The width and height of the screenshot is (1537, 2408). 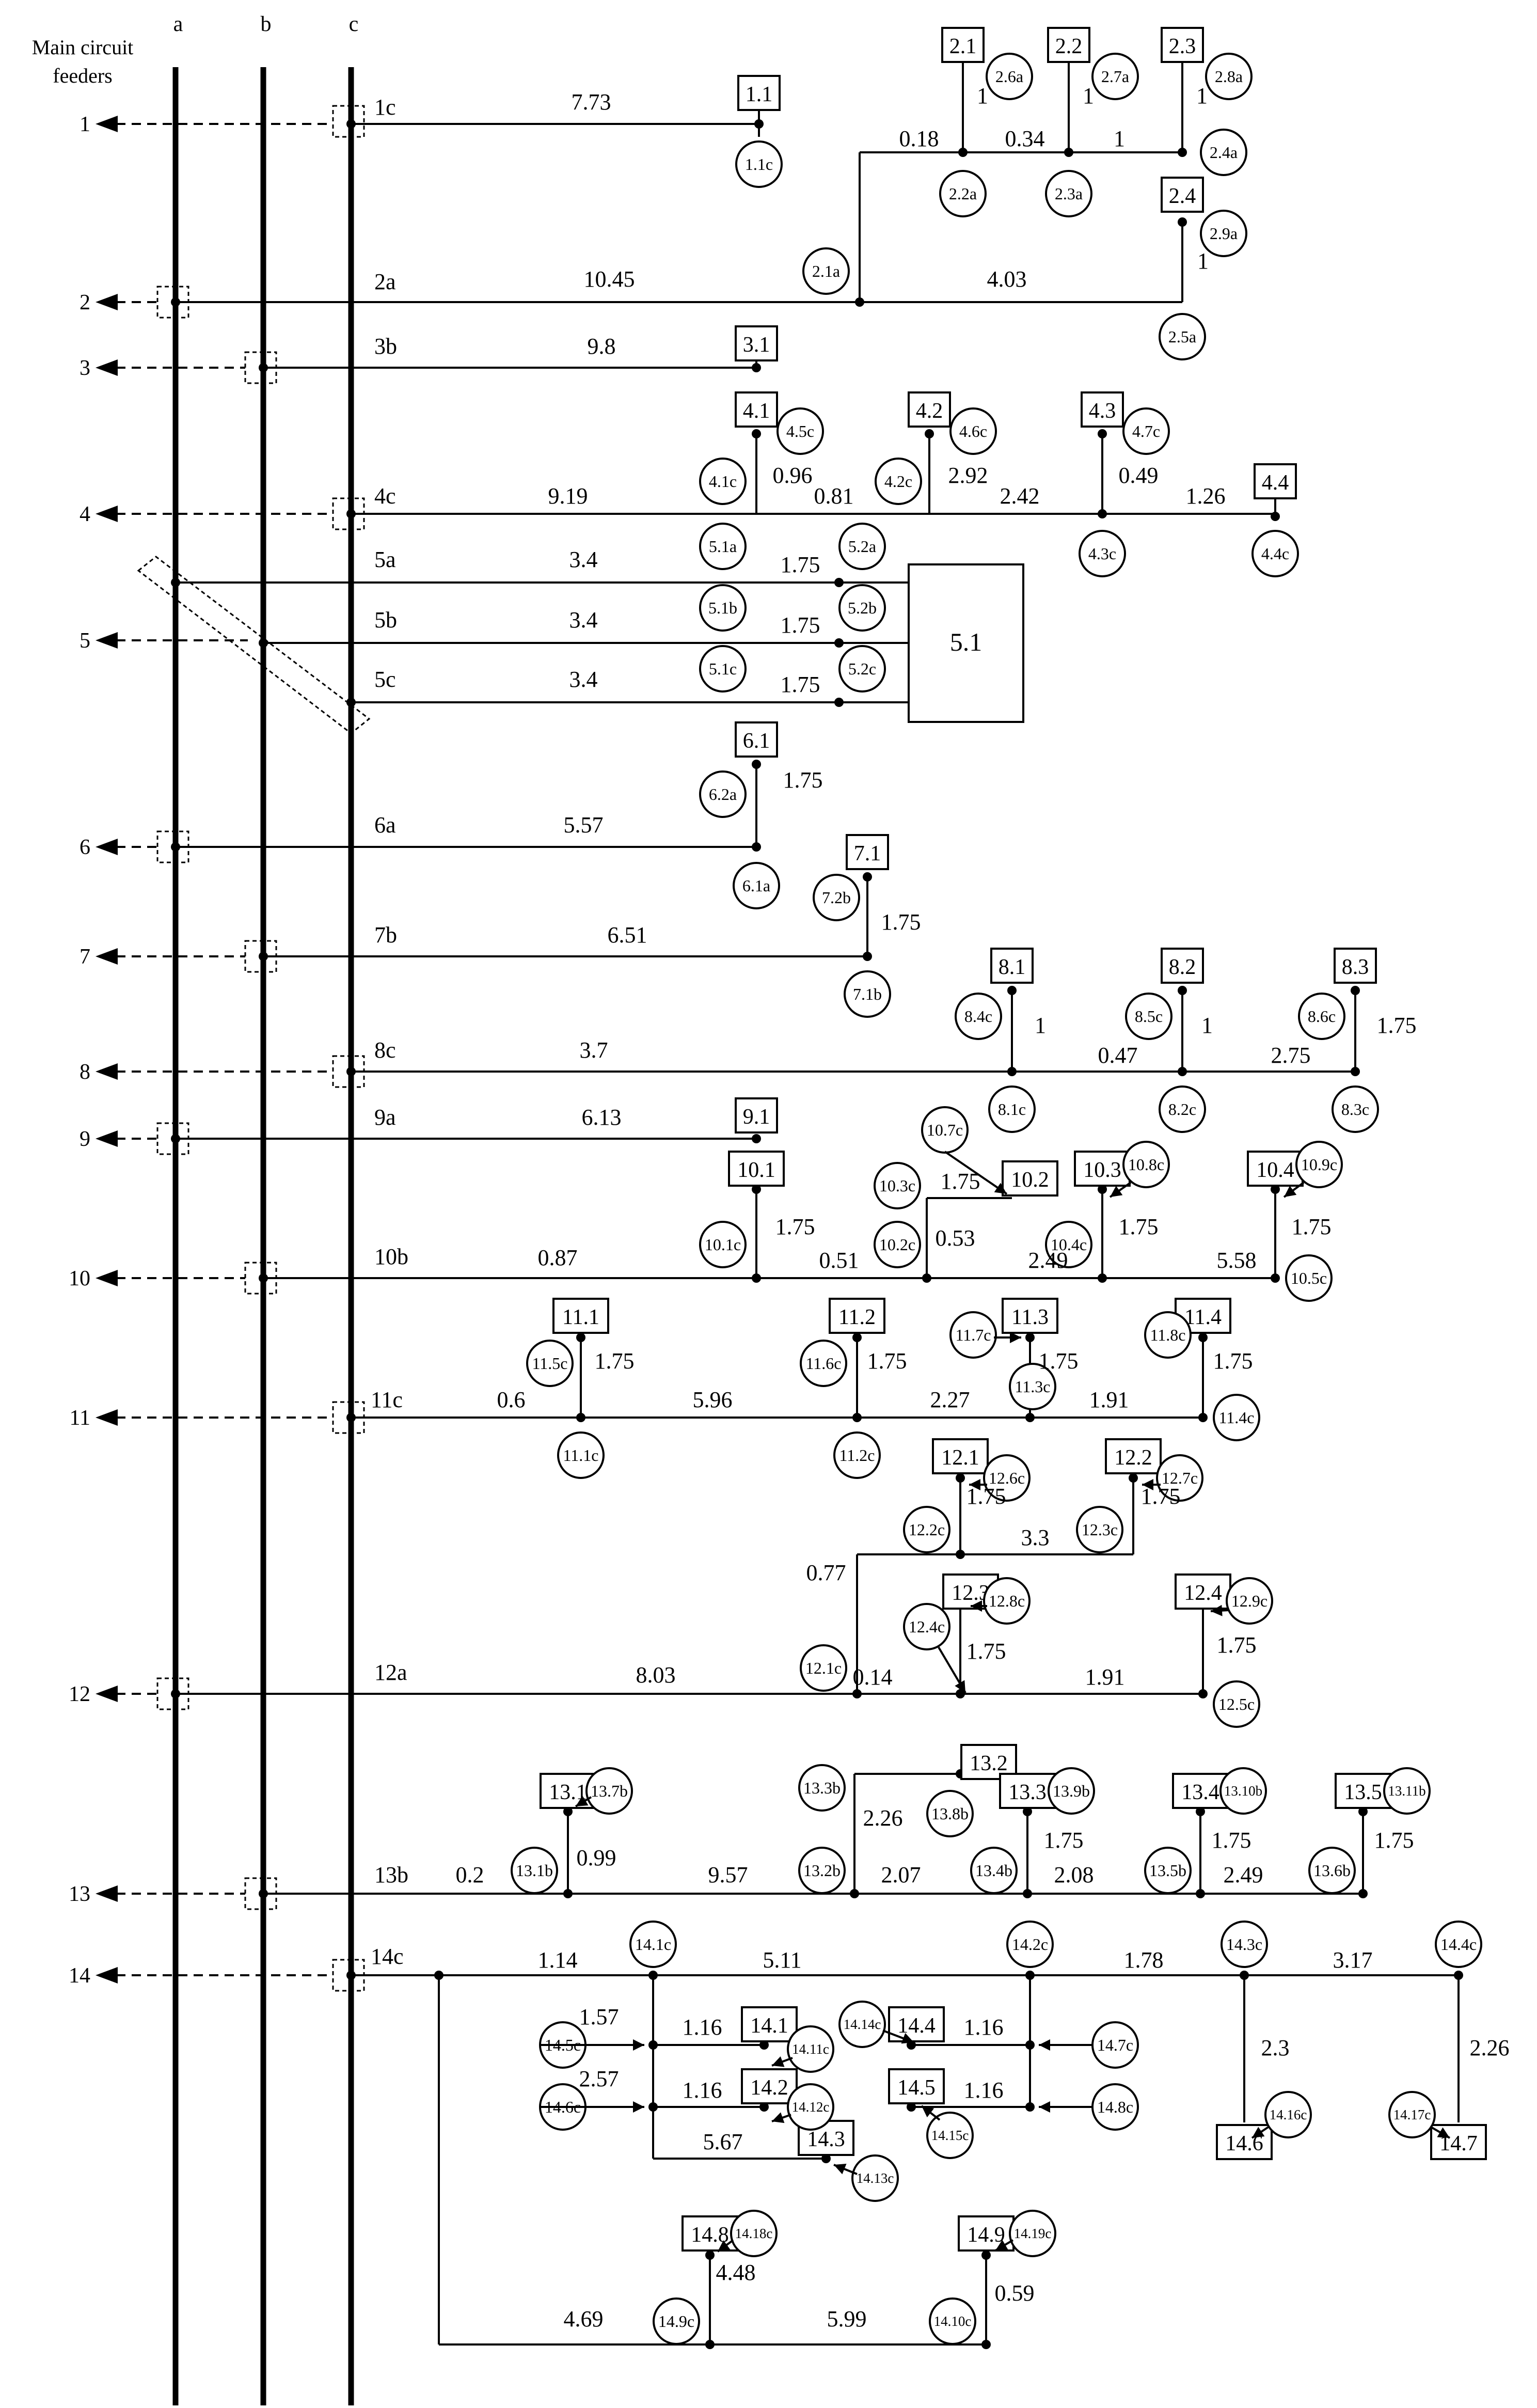 What do you see at coordinates (79, 1976) in the screenshot?
I see `feeder-number: 14` at bounding box center [79, 1976].